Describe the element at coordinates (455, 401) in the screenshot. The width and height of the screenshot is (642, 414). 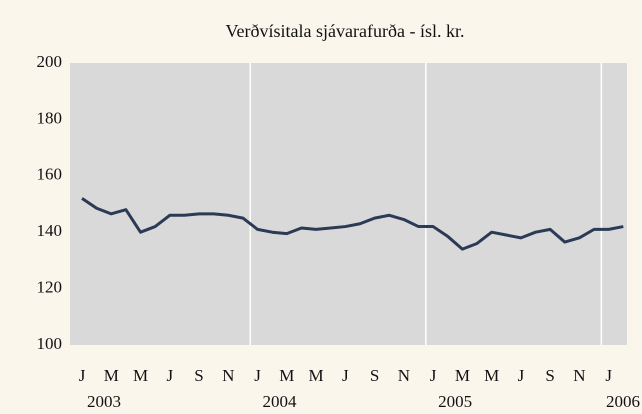
I see `year-label: 2005` at that location.